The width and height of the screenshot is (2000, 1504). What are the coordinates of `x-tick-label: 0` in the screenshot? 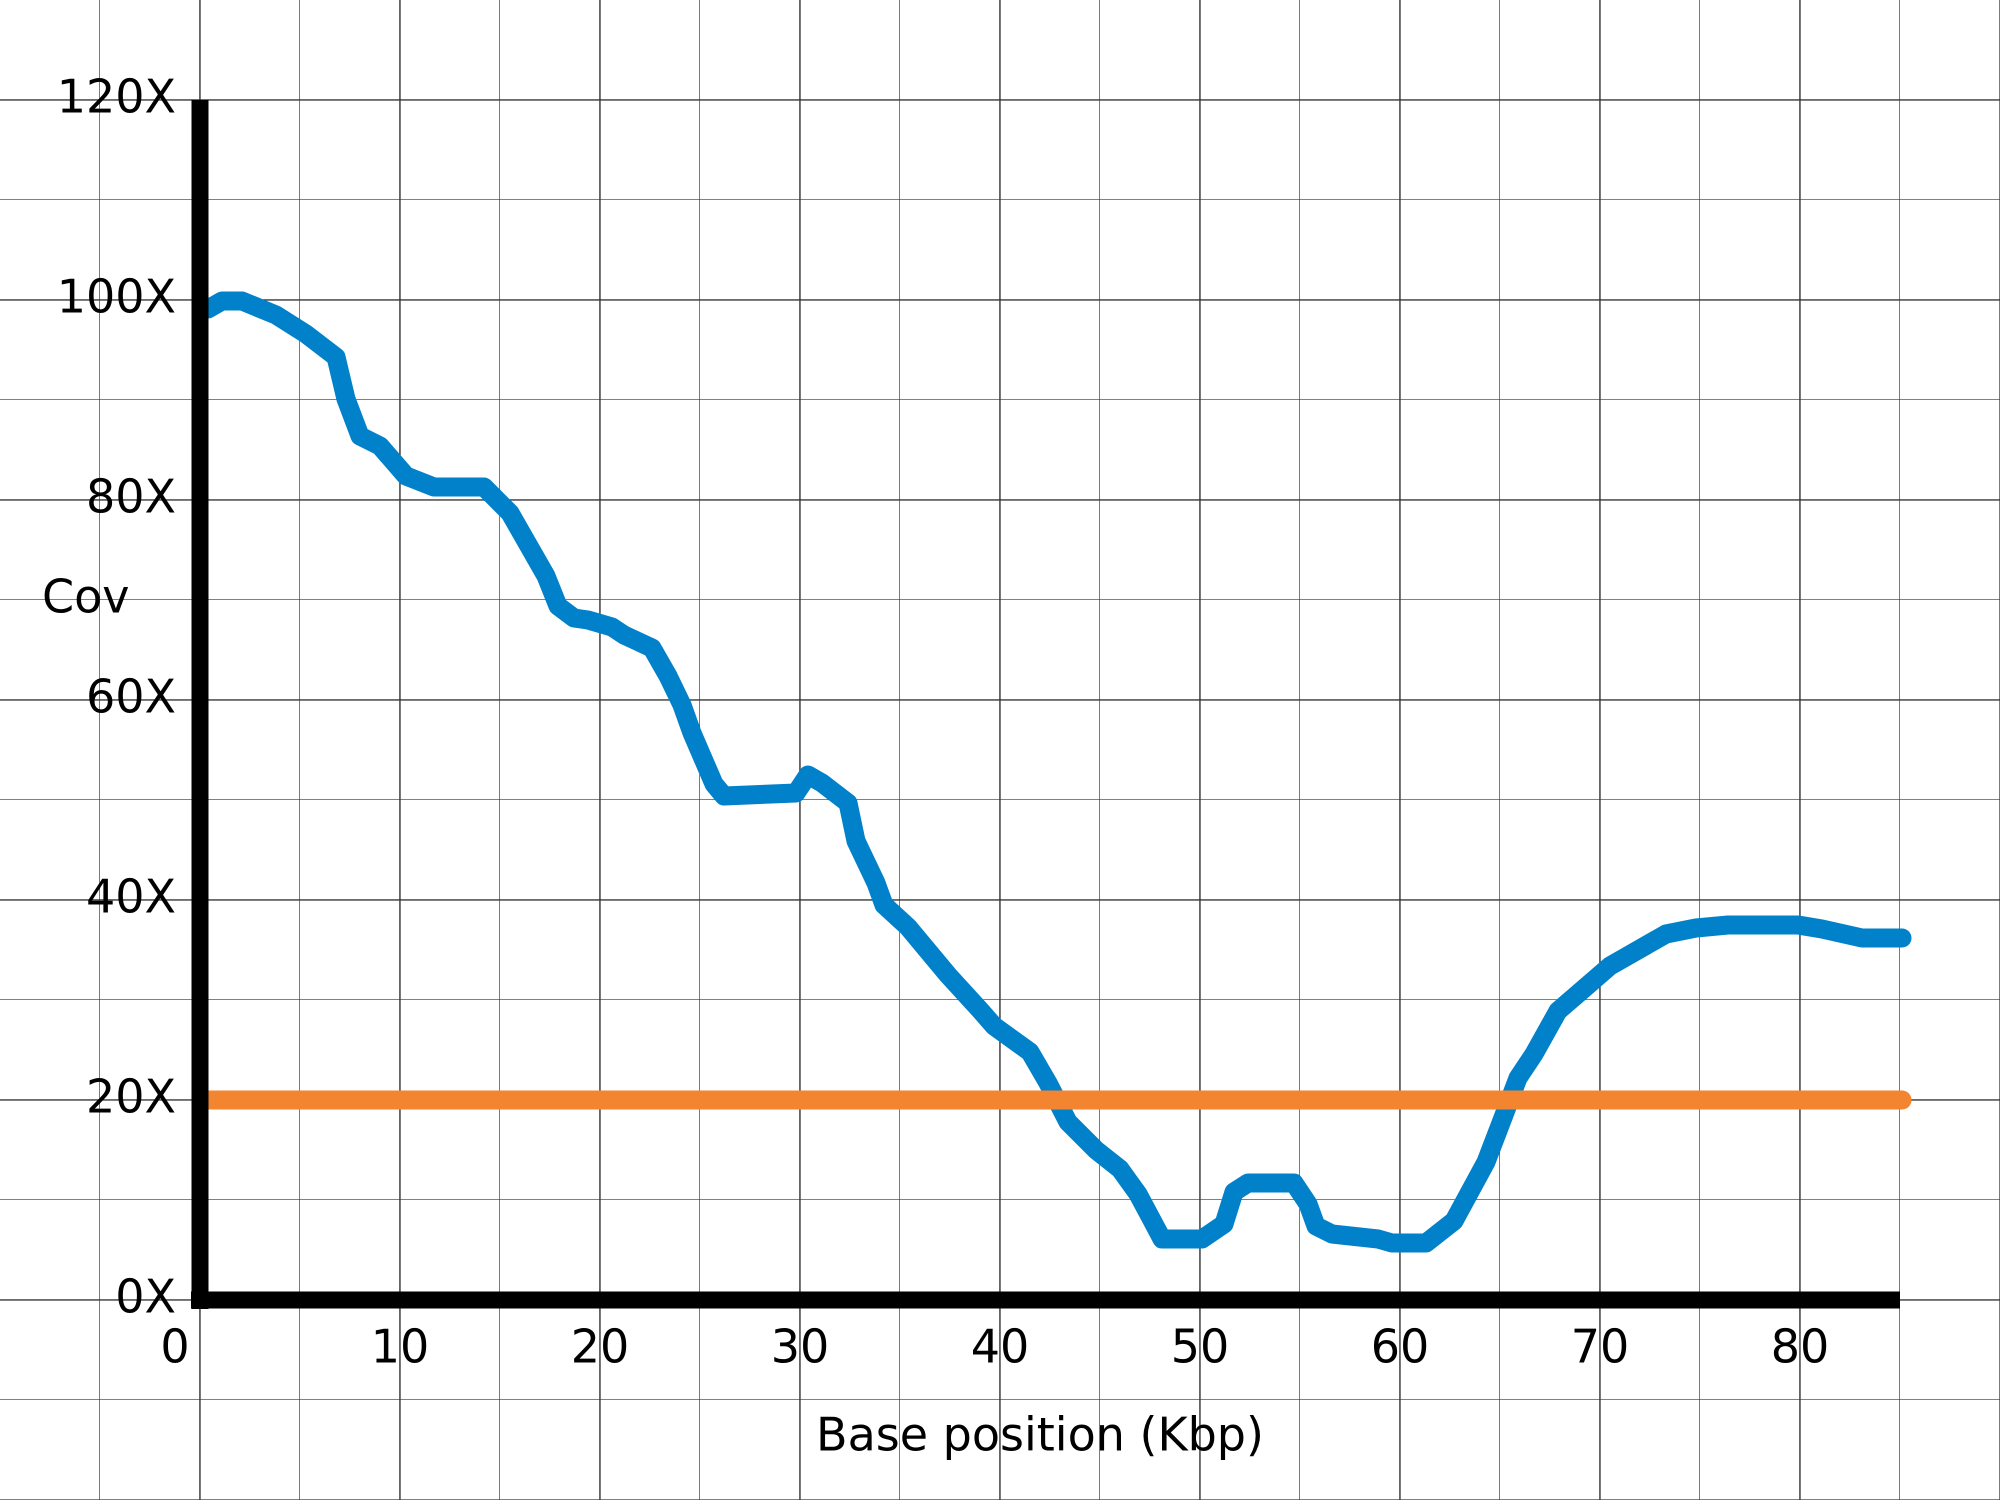 It's located at (174, 1347).